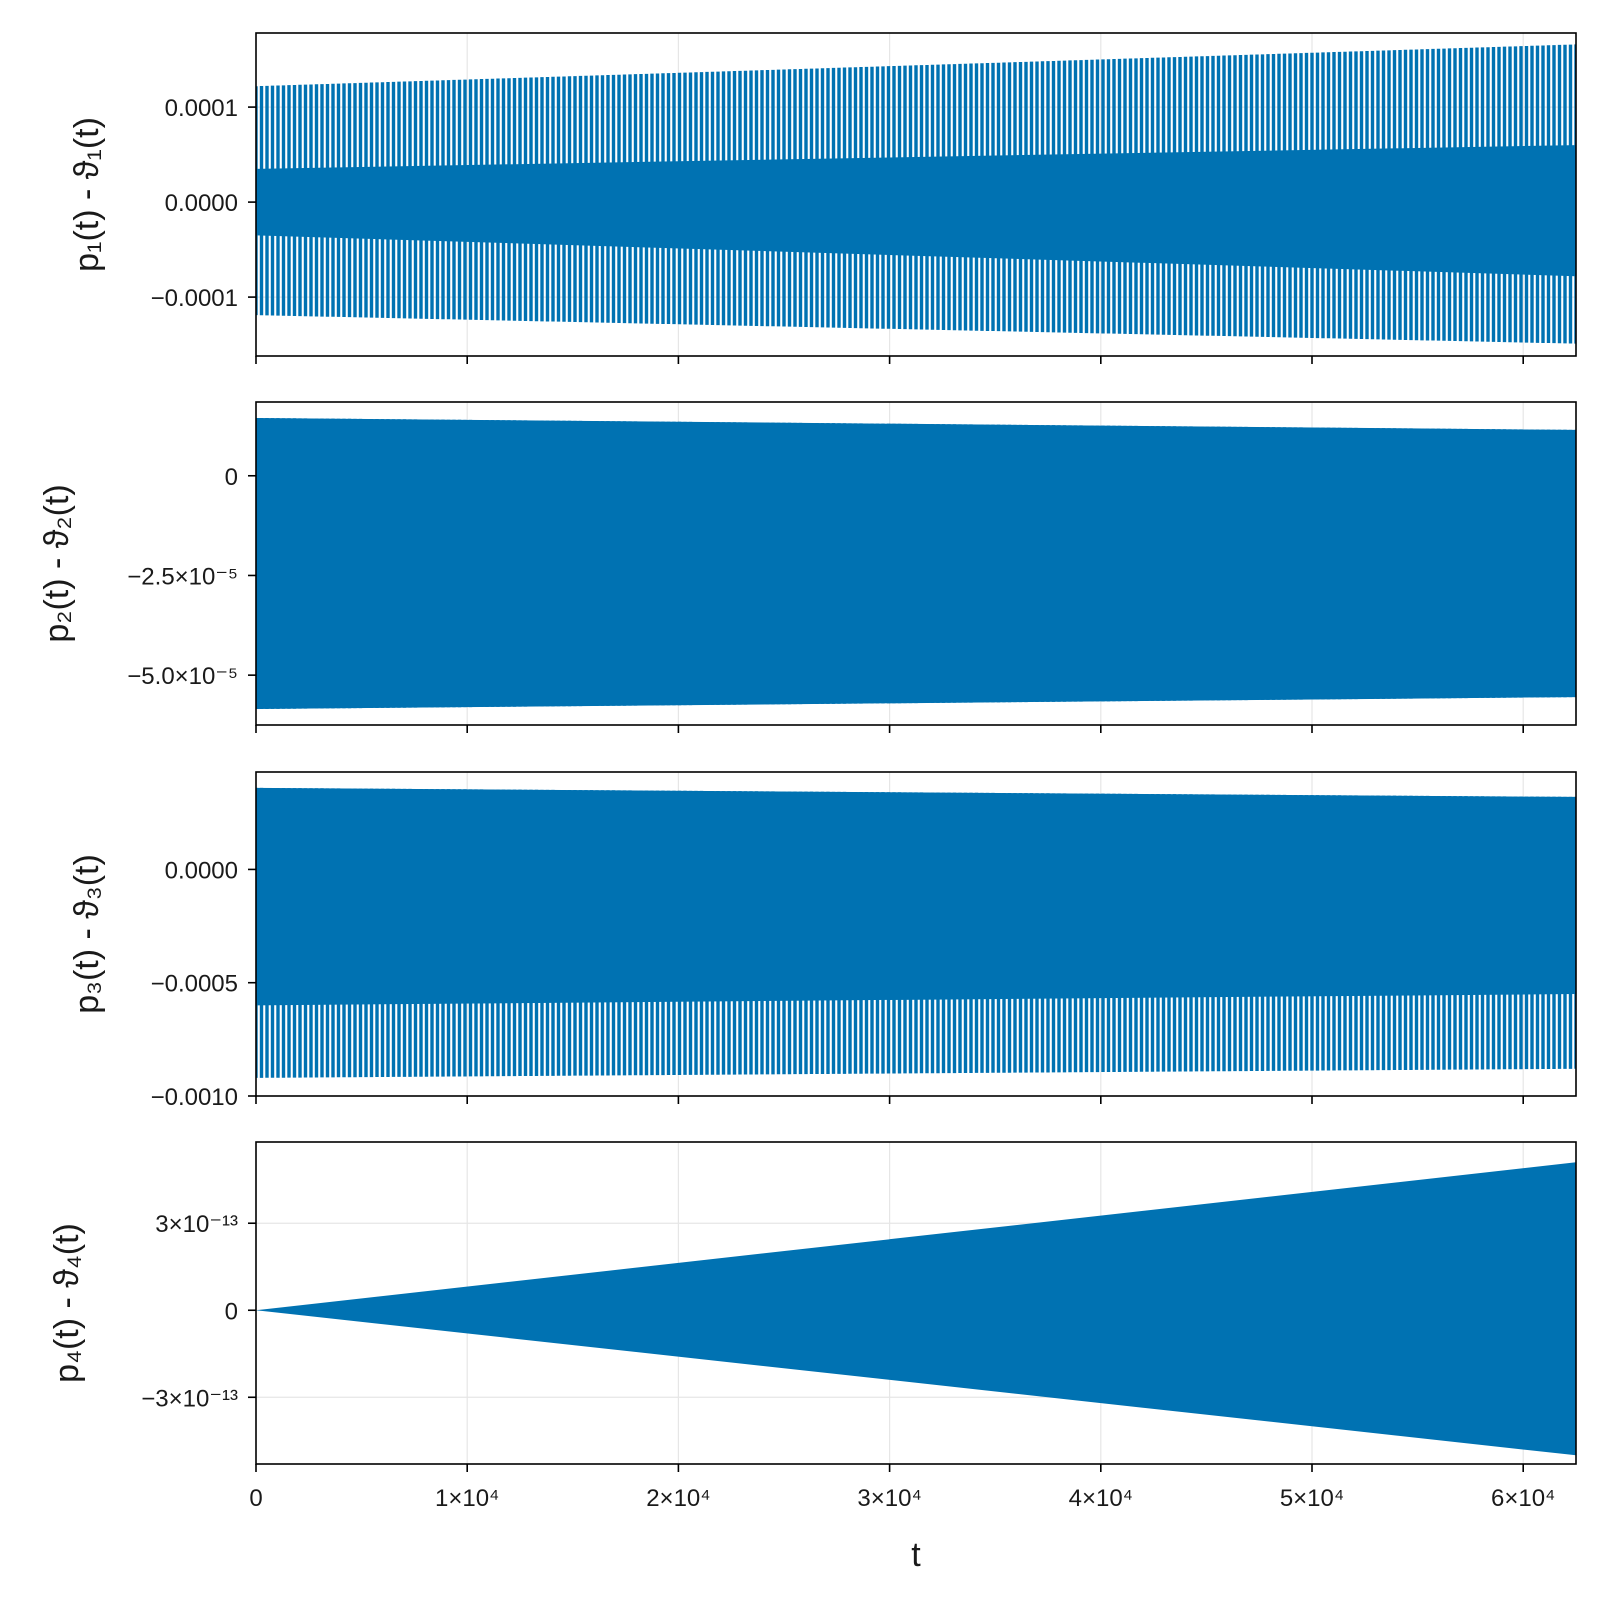  What do you see at coordinates (1312, 1498) in the screenshot?
I see `x-tick-label: 5×10⁴` at bounding box center [1312, 1498].